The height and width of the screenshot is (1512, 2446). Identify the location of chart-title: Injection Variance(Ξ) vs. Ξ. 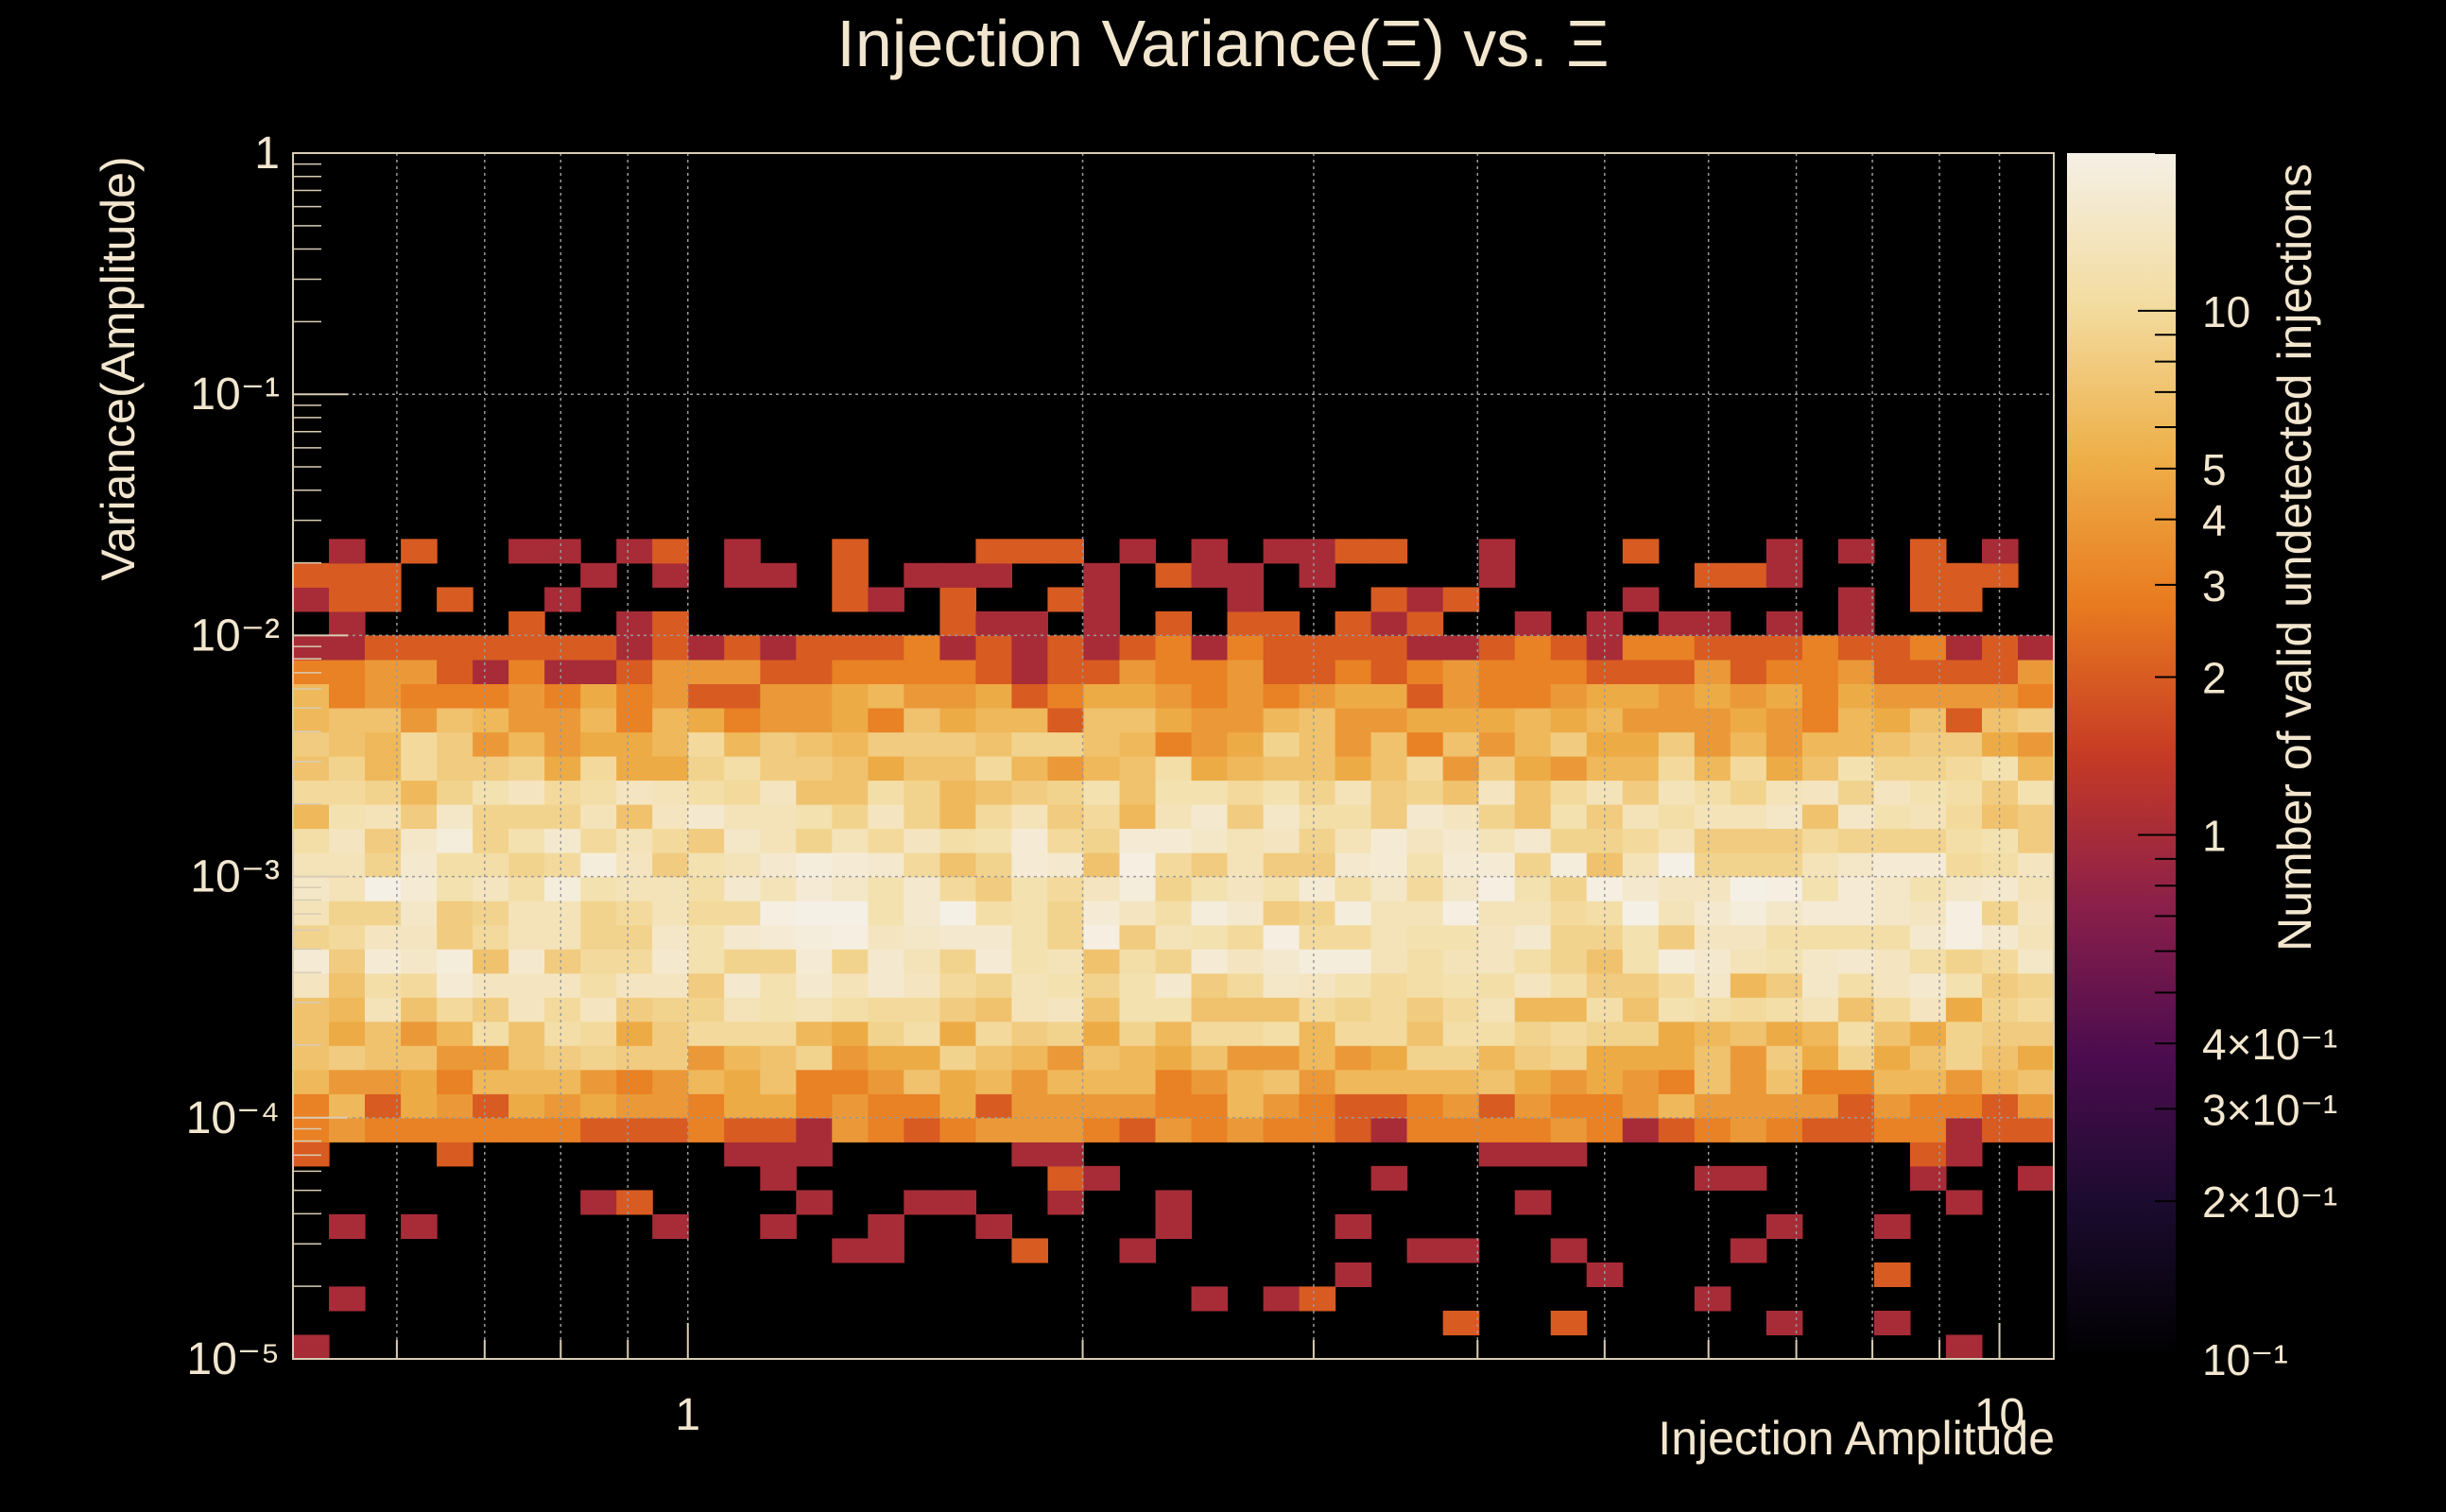
(1223, 43).